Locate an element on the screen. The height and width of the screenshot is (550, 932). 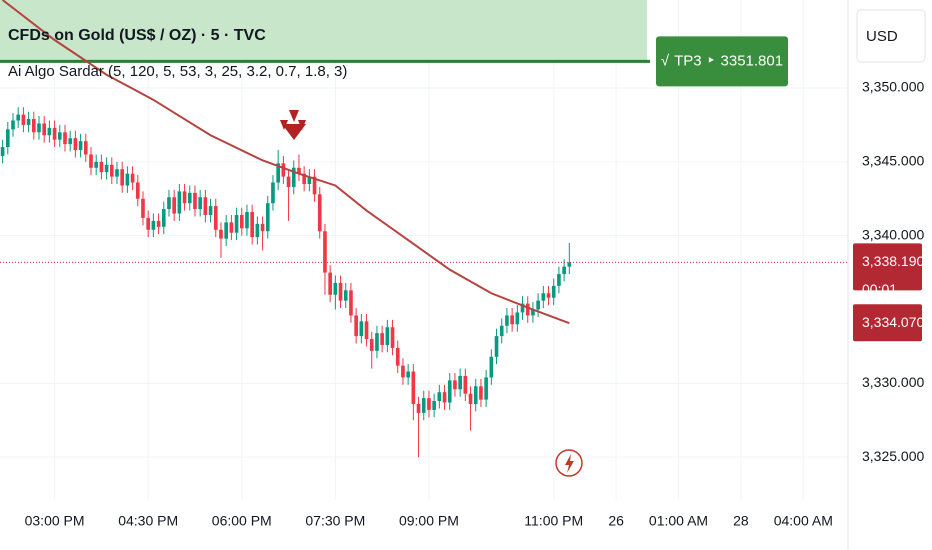
target-label: √ TP3 ‣ 3351.801 is located at coordinates (722, 60).